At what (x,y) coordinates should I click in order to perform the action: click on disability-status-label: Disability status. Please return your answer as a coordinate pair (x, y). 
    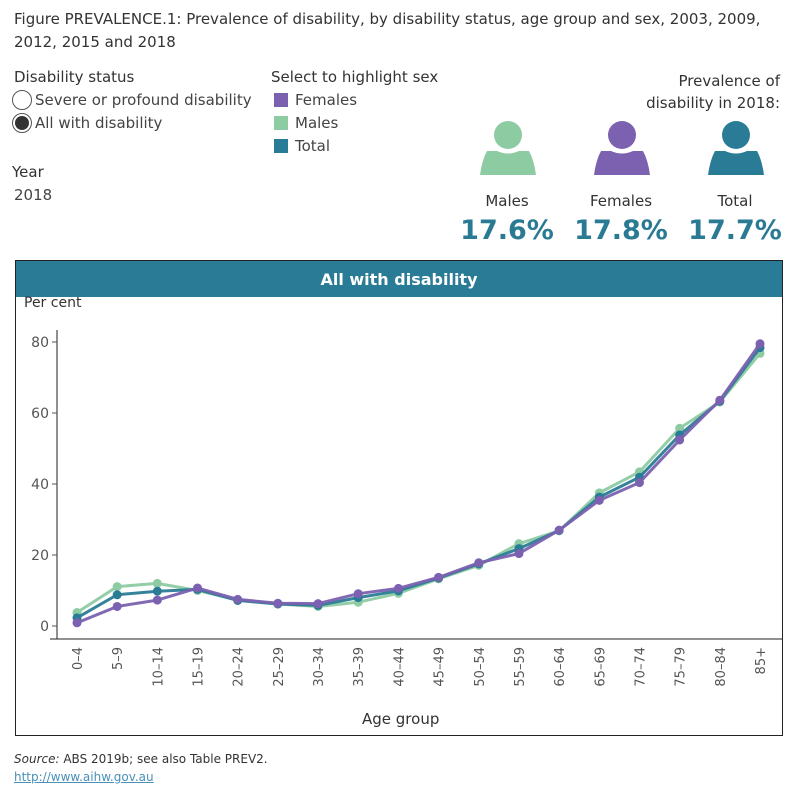
    Looking at the image, I should click on (74, 77).